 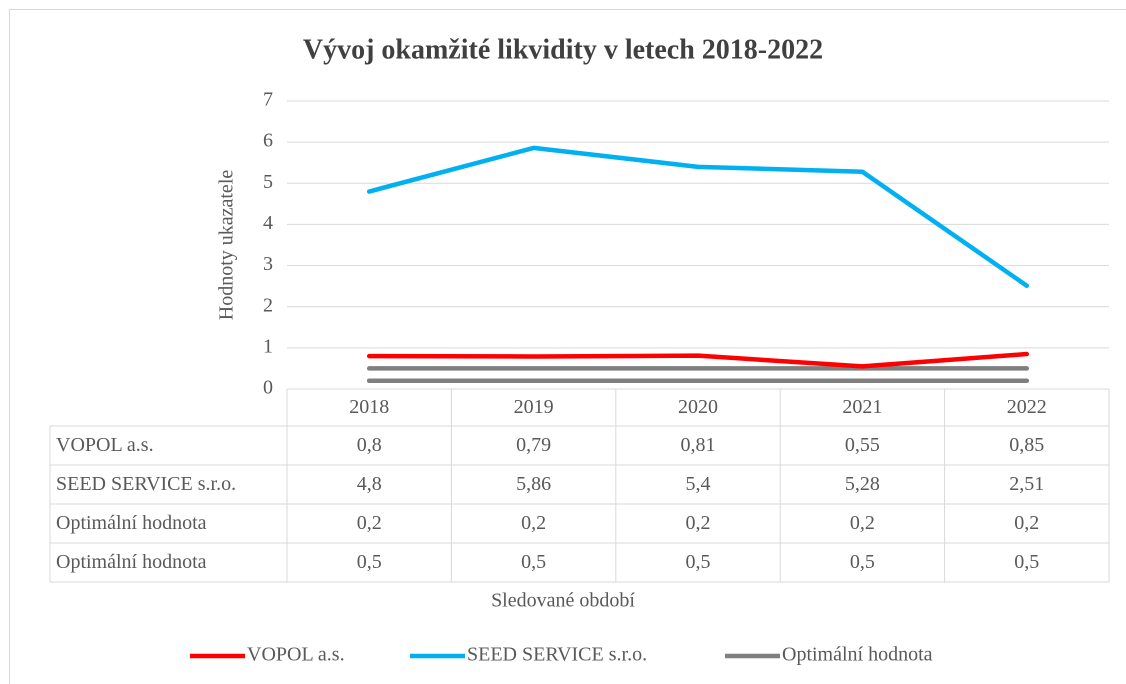 I want to click on table-value: 2,51, so click(x=1026, y=484).